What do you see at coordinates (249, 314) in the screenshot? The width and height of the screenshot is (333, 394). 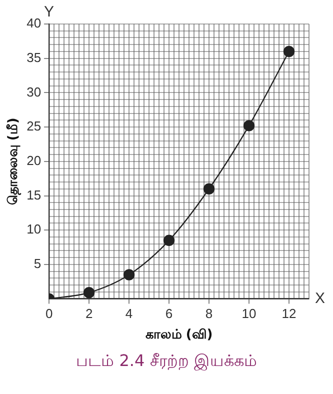 I see `x-tick-label: 10` at bounding box center [249, 314].